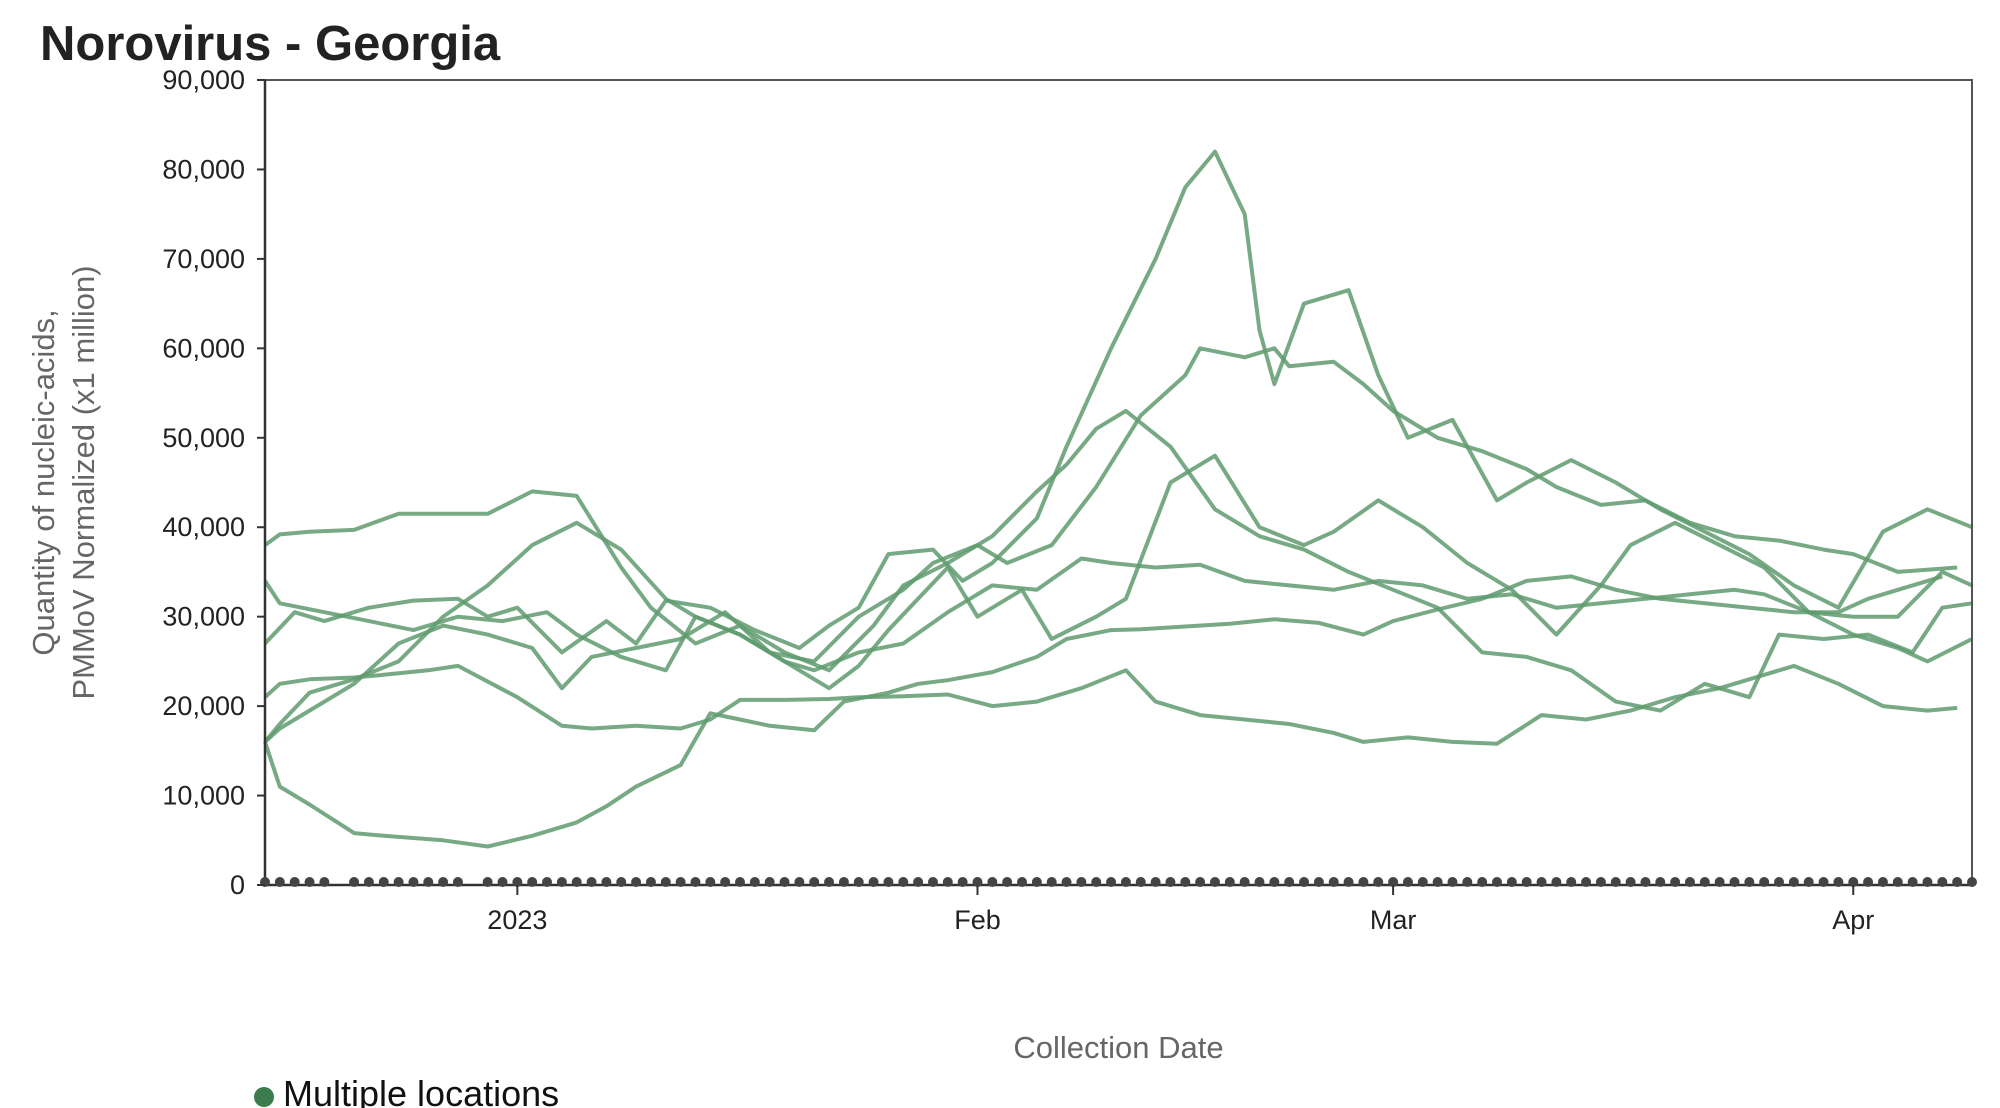 The height and width of the screenshot is (1108, 2000). I want to click on legend-marker, so click(264, 1097).